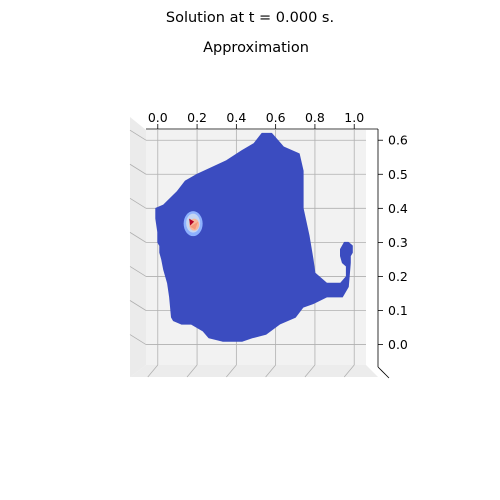 This screenshot has width=500, height=500. What do you see at coordinates (192, 222) in the screenshot?
I see `hotspot-peak` at bounding box center [192, 222].